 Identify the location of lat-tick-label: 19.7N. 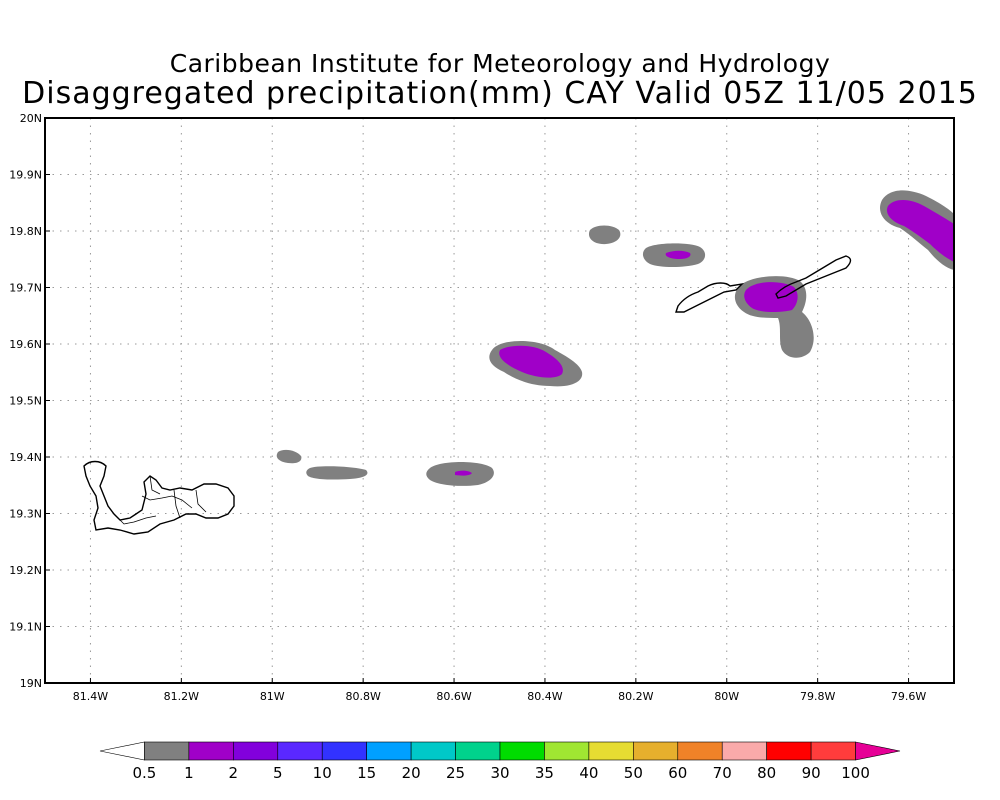
(25, 288).